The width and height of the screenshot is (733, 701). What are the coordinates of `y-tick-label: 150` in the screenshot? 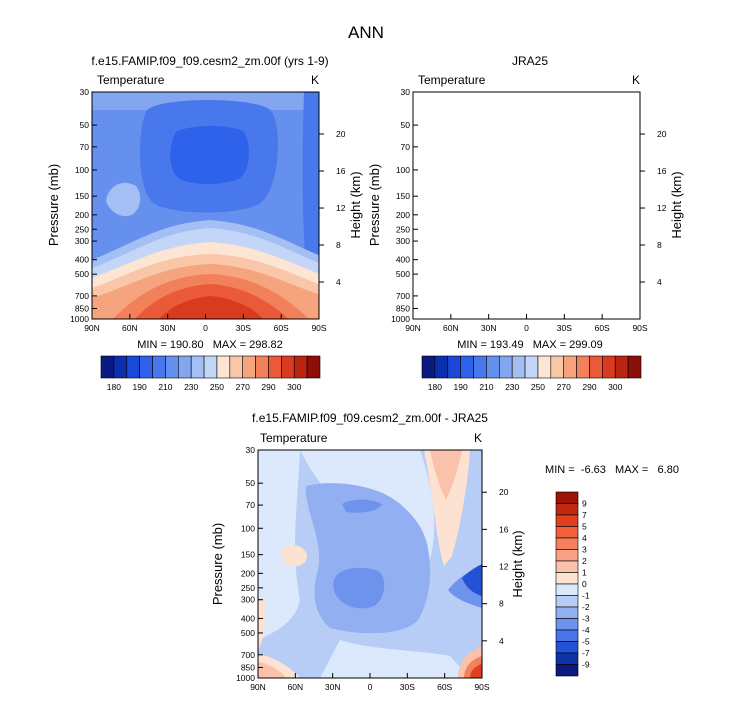 It's located at (82, 196).